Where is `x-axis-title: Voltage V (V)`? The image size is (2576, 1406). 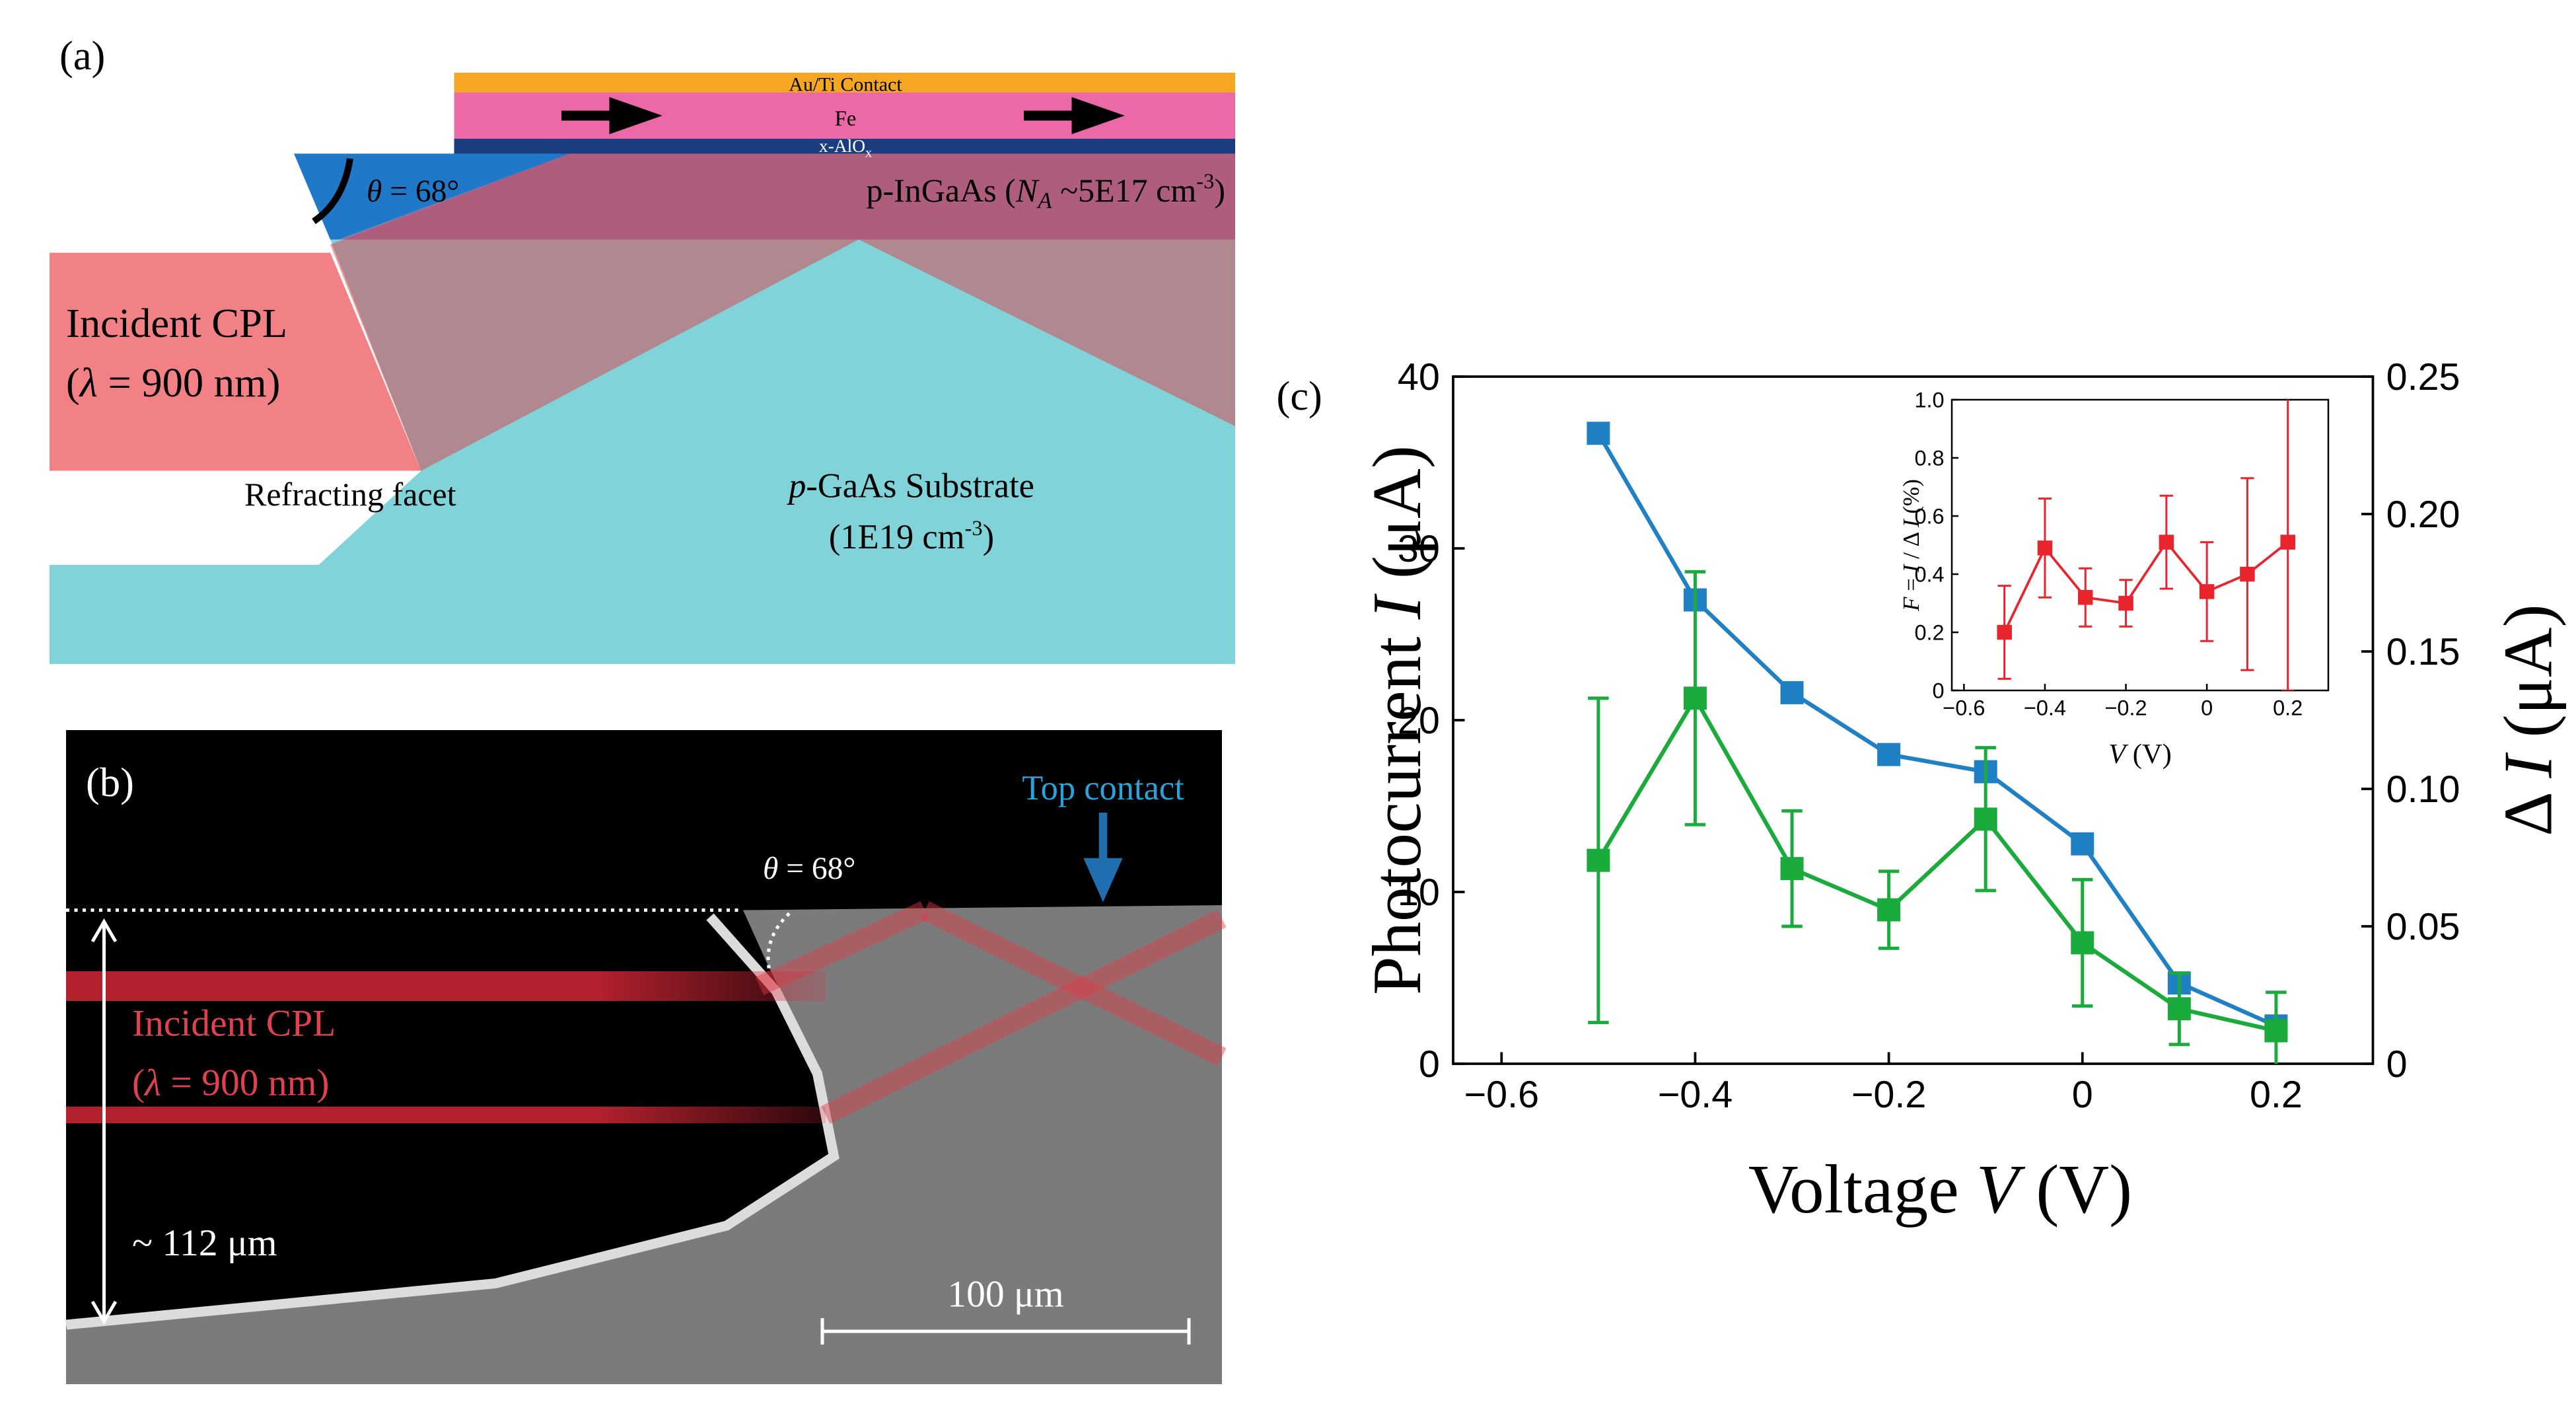
x-axis-title: Voltage V (V) is located at coordinates (1940, 1189).